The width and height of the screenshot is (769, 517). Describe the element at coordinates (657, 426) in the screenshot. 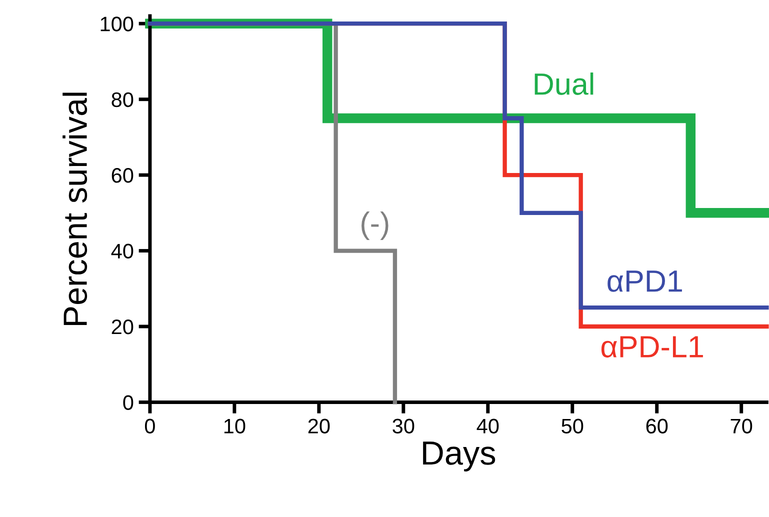

I see `x-tick-label: 60` at that location.